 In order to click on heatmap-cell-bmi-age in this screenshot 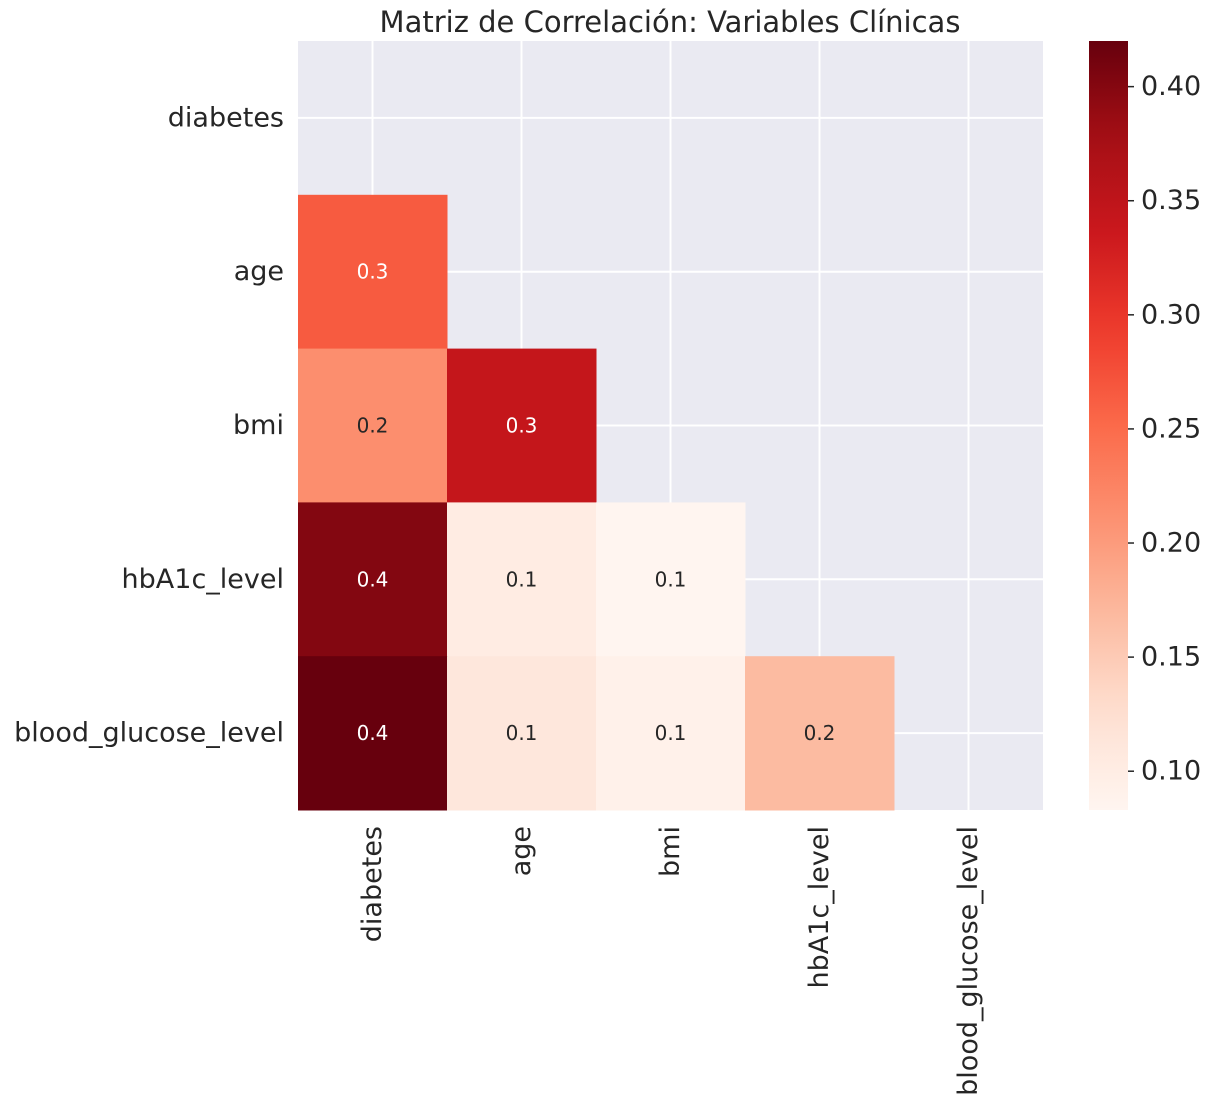, I will do `click(522, 425)`.